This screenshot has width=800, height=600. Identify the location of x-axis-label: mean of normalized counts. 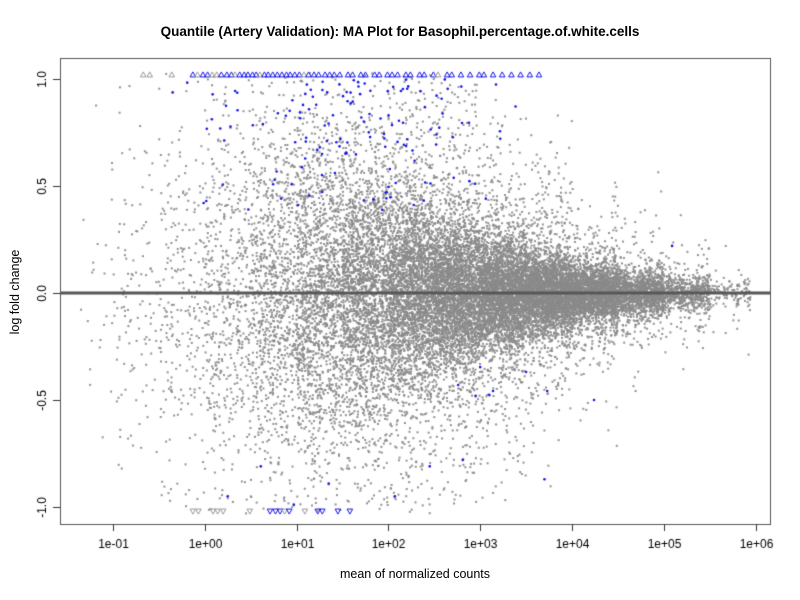
(415, 574).